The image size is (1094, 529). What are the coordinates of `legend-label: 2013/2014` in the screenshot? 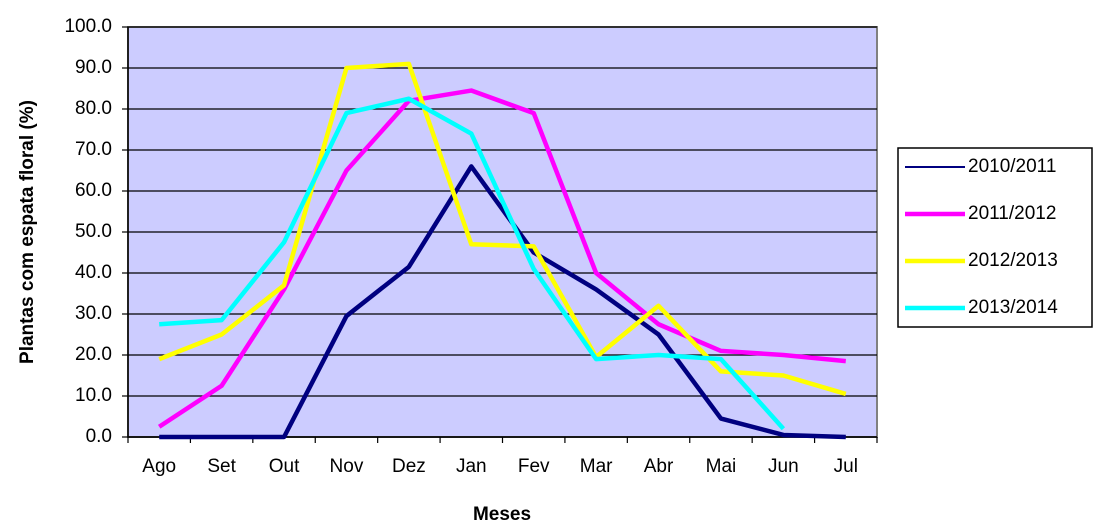 It's located at (1013, 307).